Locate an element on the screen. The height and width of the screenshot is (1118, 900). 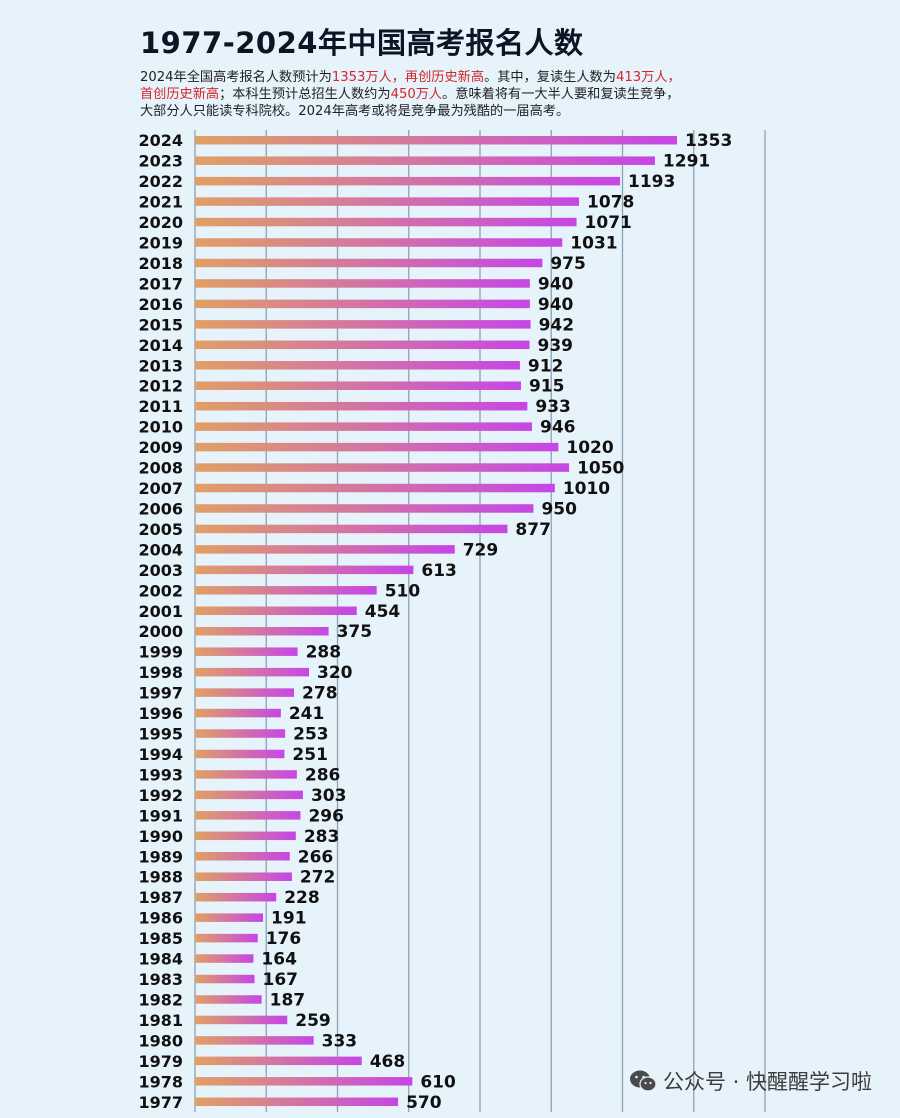
year-label: 2002 is located at coordinates (160, 590).